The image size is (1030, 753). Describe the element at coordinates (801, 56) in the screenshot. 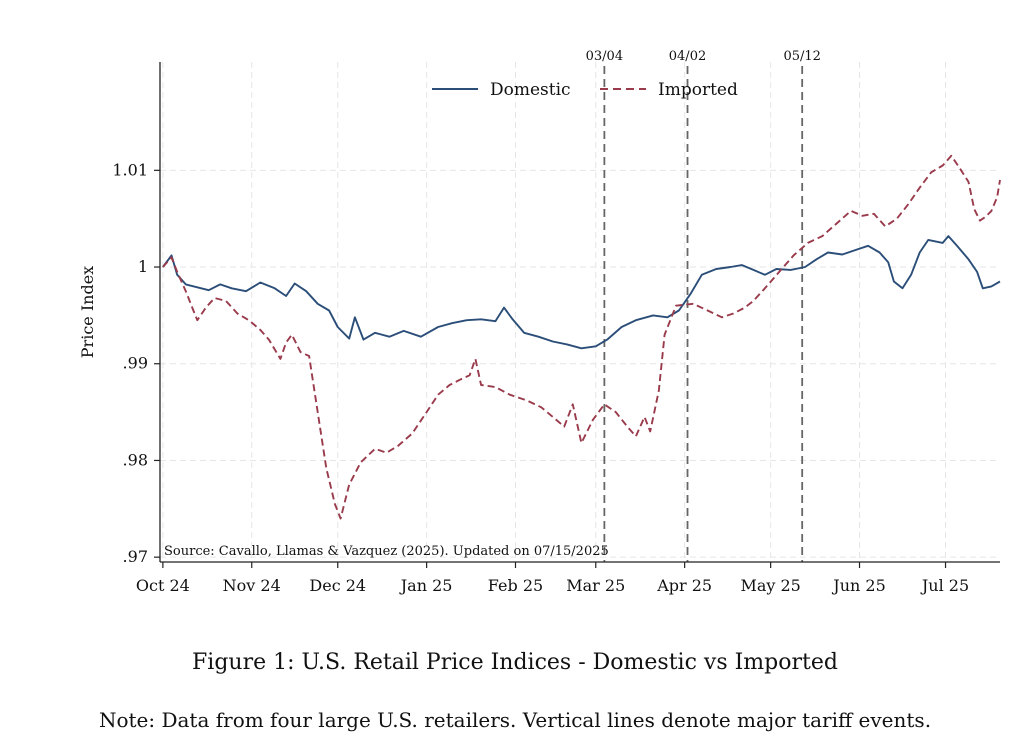

I see `tariff-event-label: 05/12` at that location.